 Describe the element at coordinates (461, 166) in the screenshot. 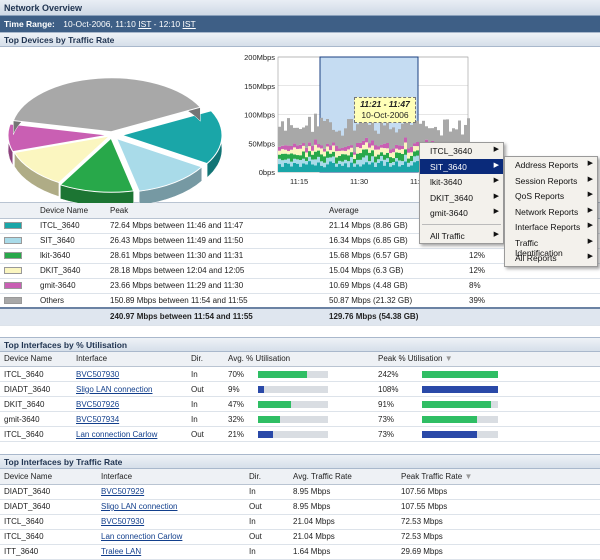

I see `menu-item-device: SIT_3640 ▶` at that location.